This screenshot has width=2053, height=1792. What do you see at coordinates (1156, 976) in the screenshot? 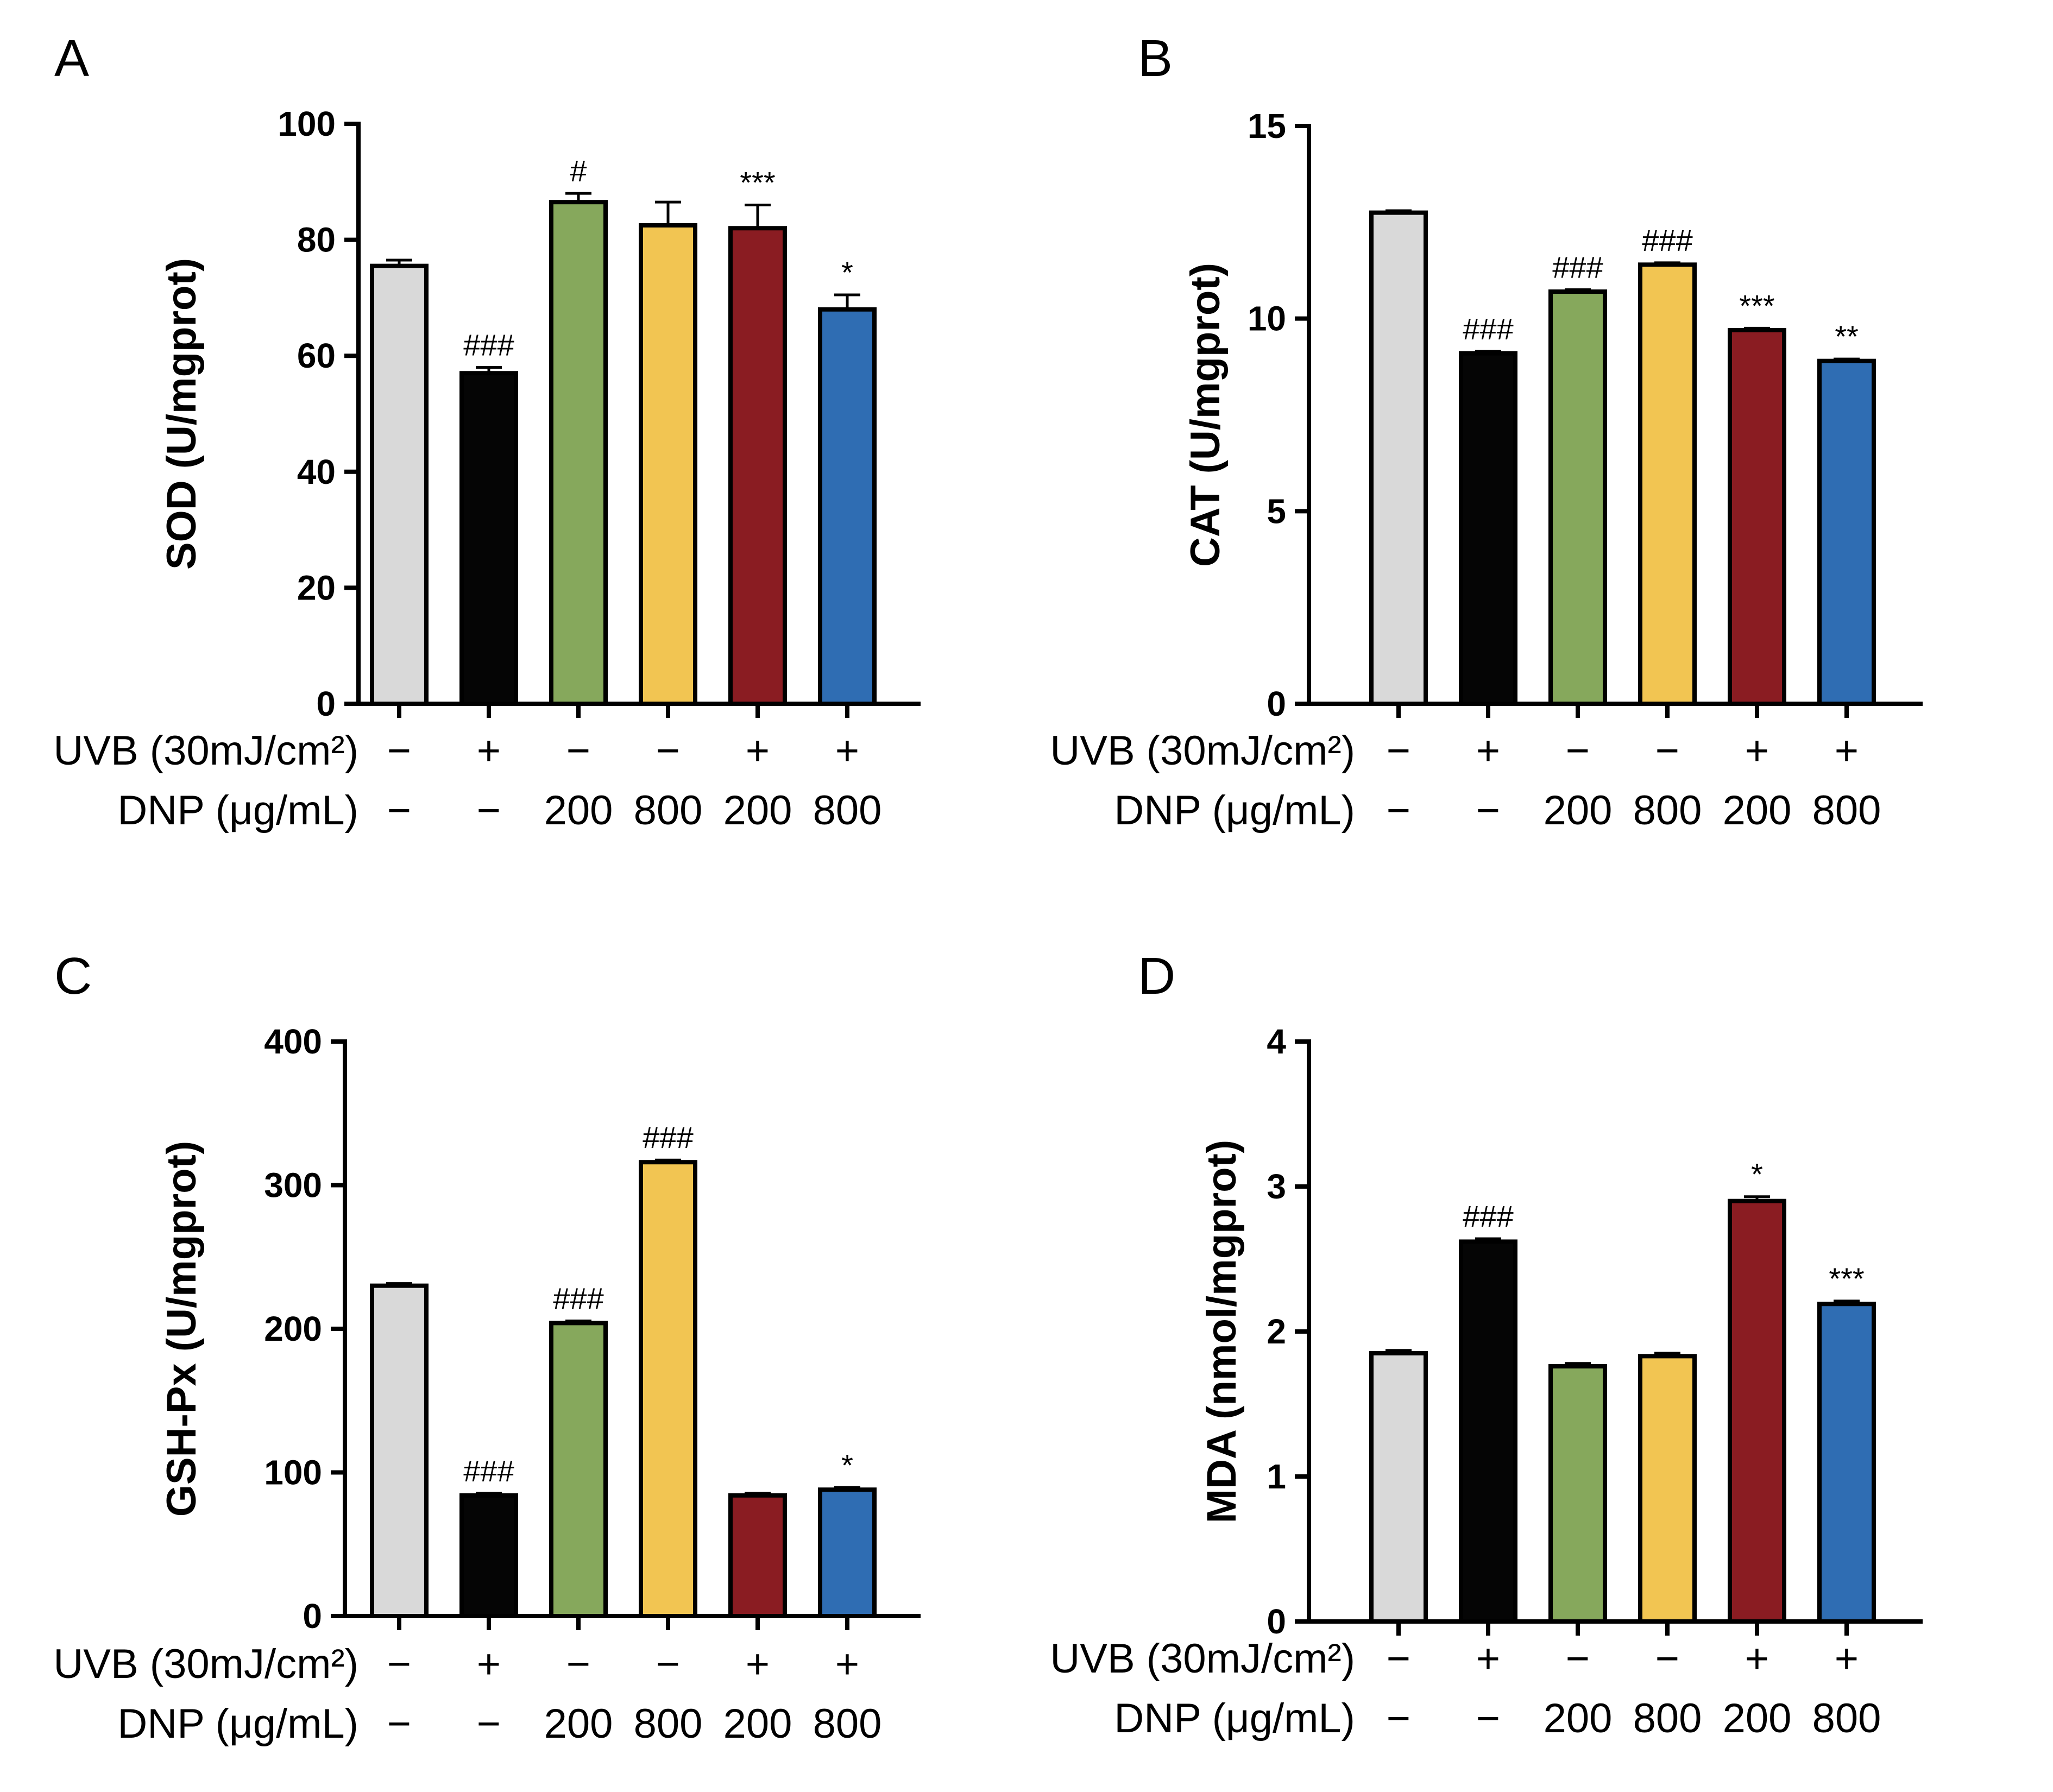
I see `panel-letter: D` at bounding box center [1156, 976].